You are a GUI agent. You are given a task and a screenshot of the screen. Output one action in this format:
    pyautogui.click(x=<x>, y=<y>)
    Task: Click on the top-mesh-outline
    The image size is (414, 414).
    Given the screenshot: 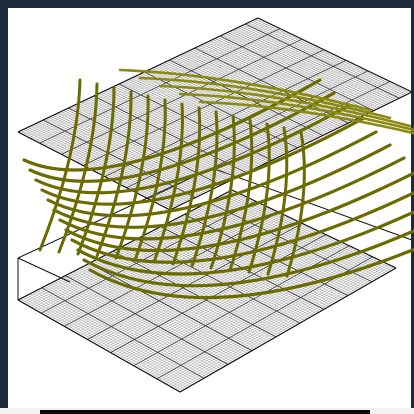 What is the action you would take?
    pyautogui.click(x=335, y=55)
    